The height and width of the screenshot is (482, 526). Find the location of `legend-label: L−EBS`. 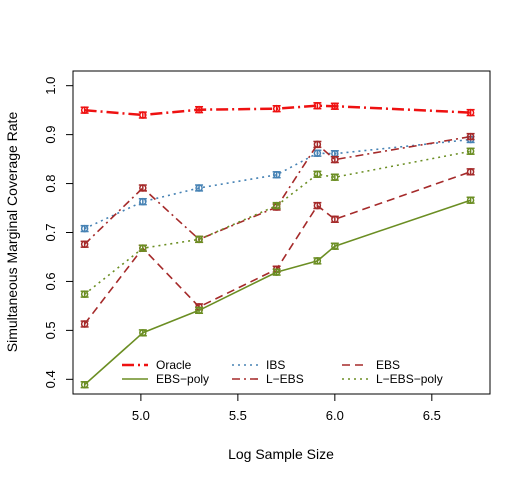

legend-label: L−EBS is located at coordinates (285, 379).